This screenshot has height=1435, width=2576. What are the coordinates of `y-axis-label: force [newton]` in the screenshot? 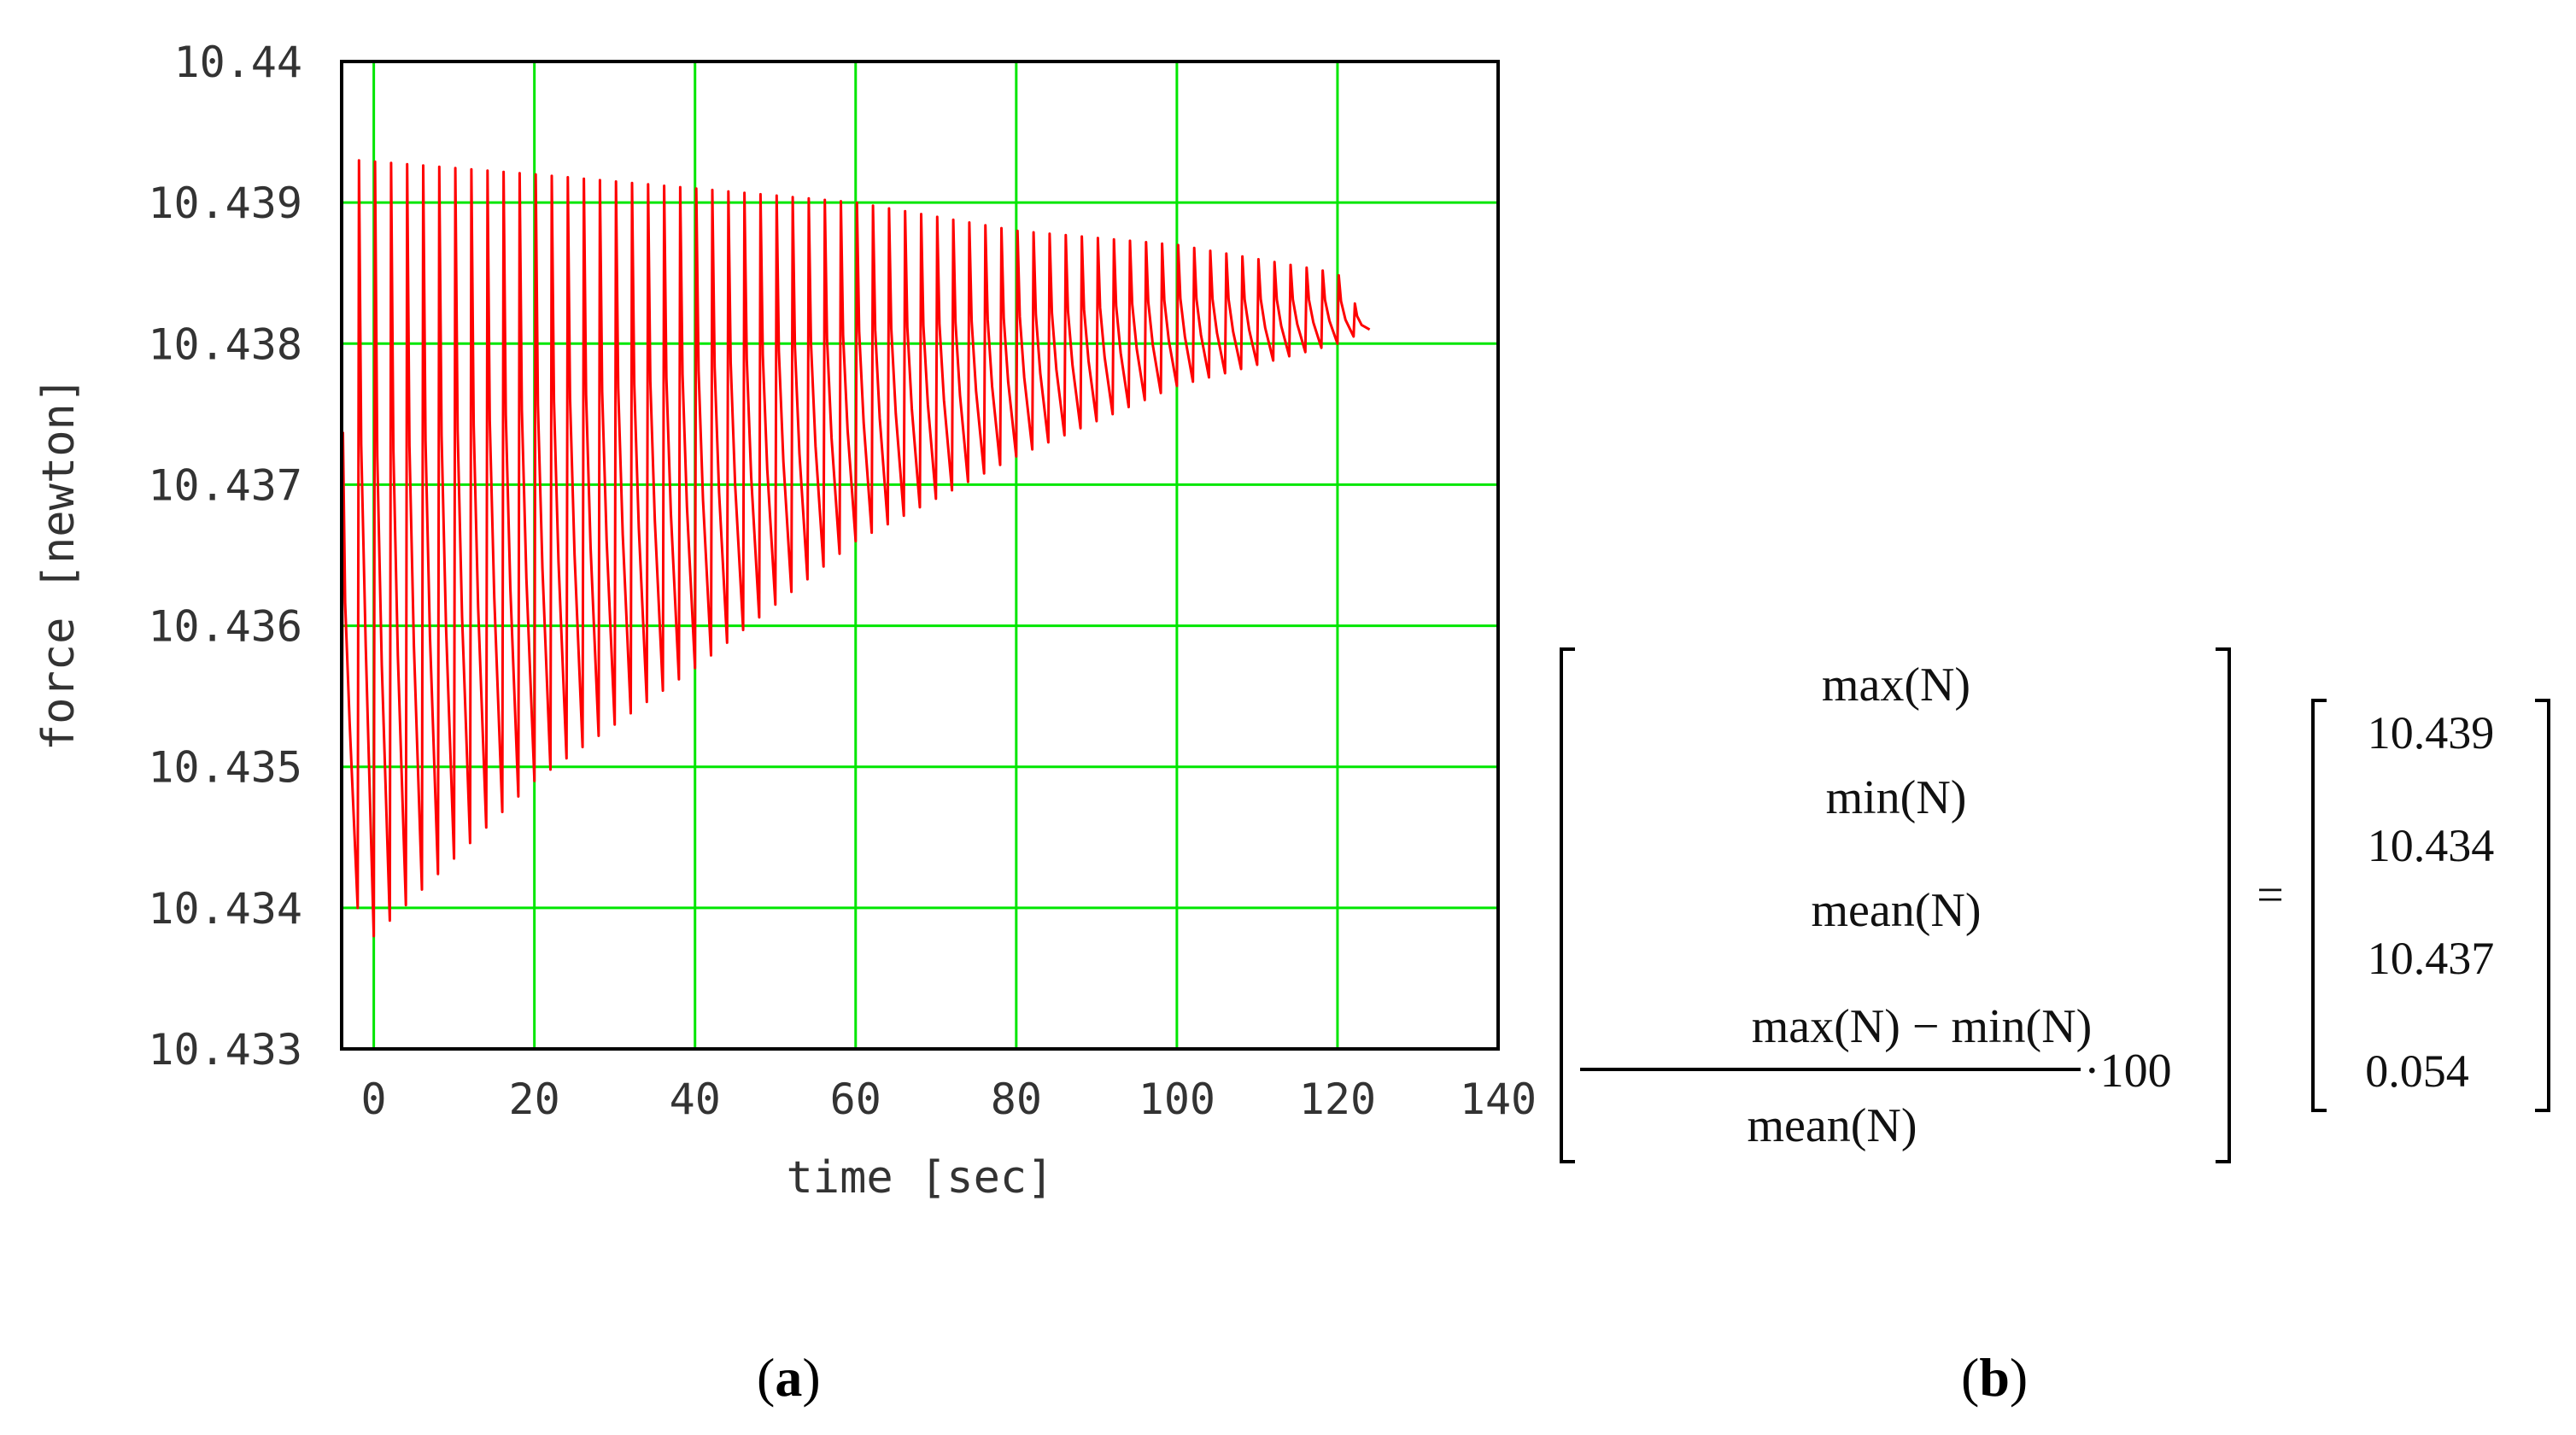 It's located at (59, 564).